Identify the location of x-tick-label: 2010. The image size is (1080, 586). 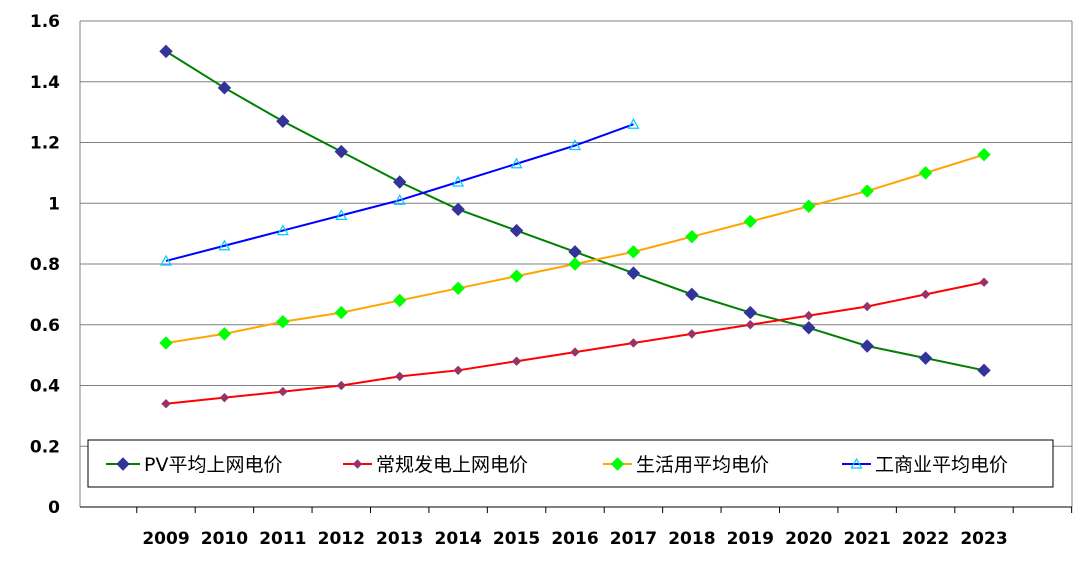
(224, 539).